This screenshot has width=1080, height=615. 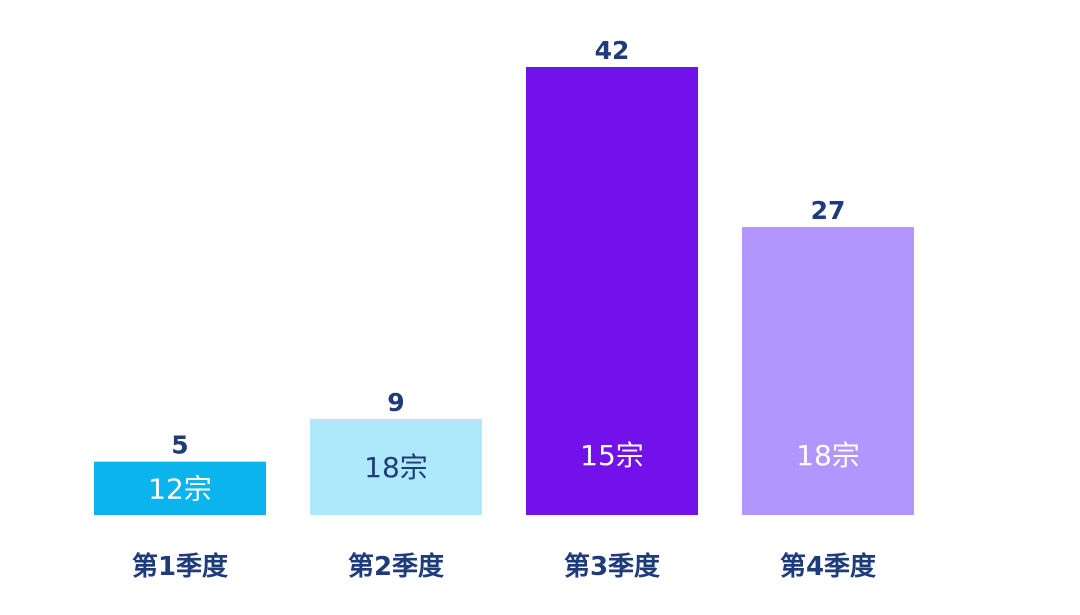 I want to click on category-label-4: 第4季度, so click(x=828, y=566).